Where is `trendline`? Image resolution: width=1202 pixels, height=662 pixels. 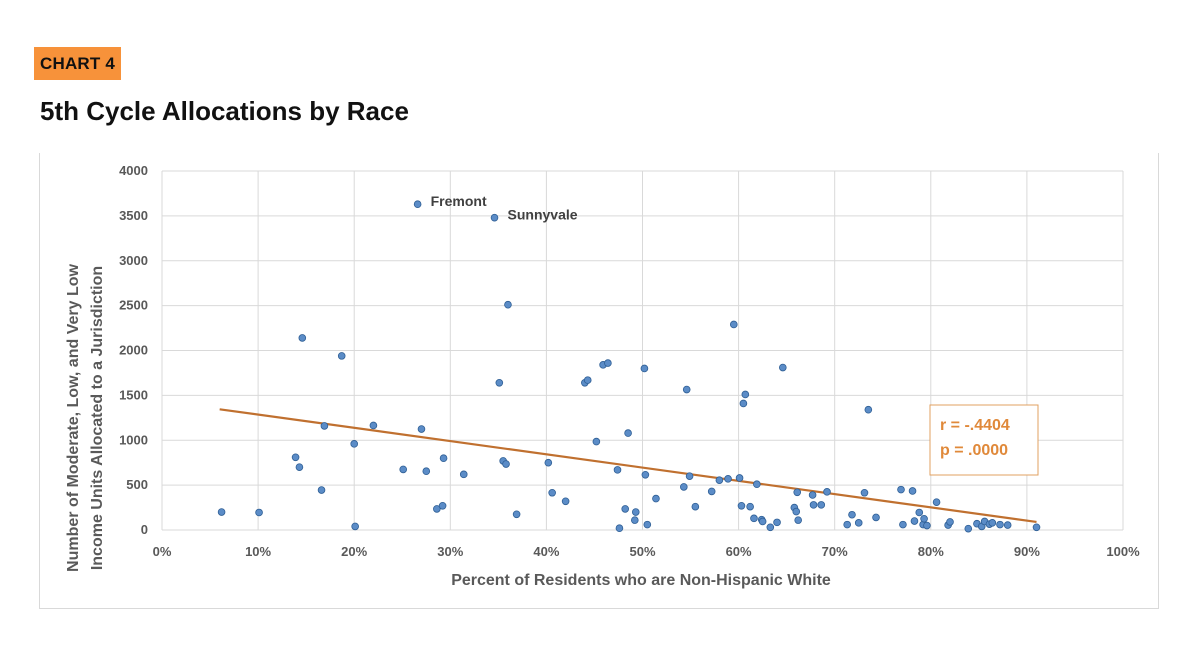
trendline is located at coordinates (628, 466).